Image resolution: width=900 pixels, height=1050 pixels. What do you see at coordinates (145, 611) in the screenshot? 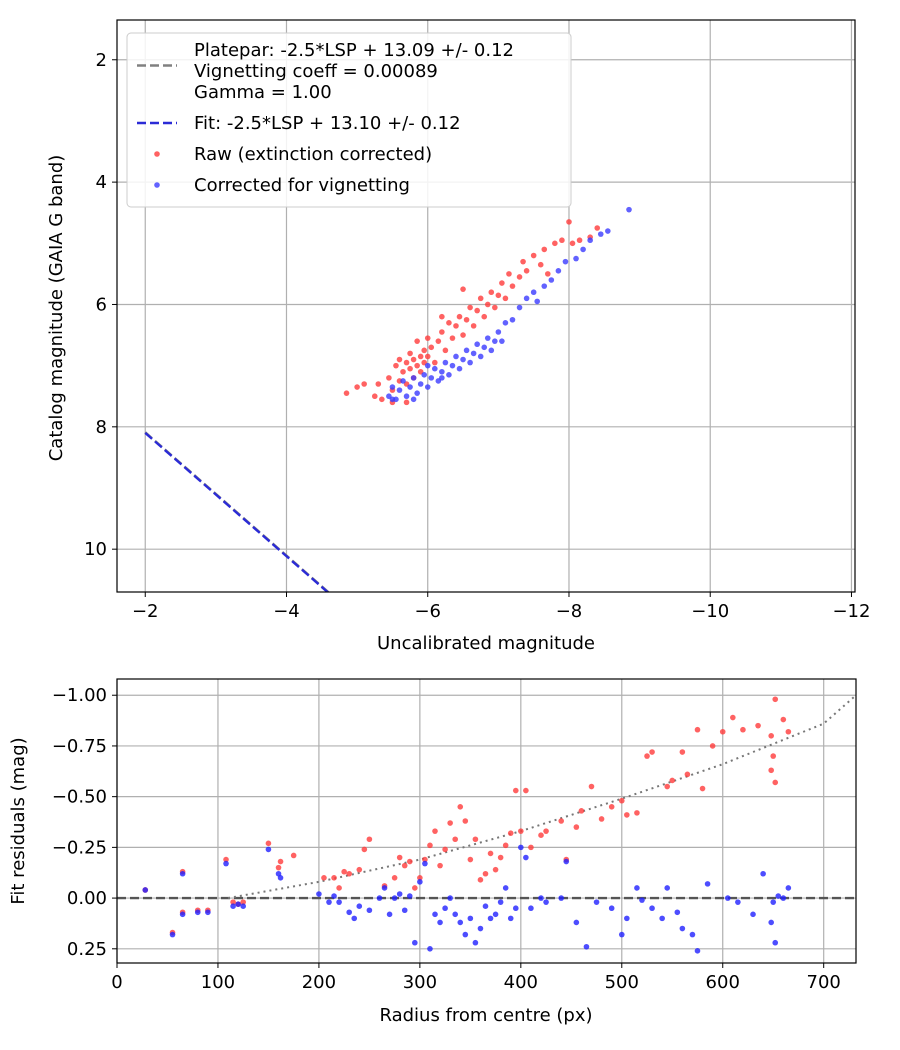
I see `top-x-tick-label: −2` at bounding box center [145, 611].